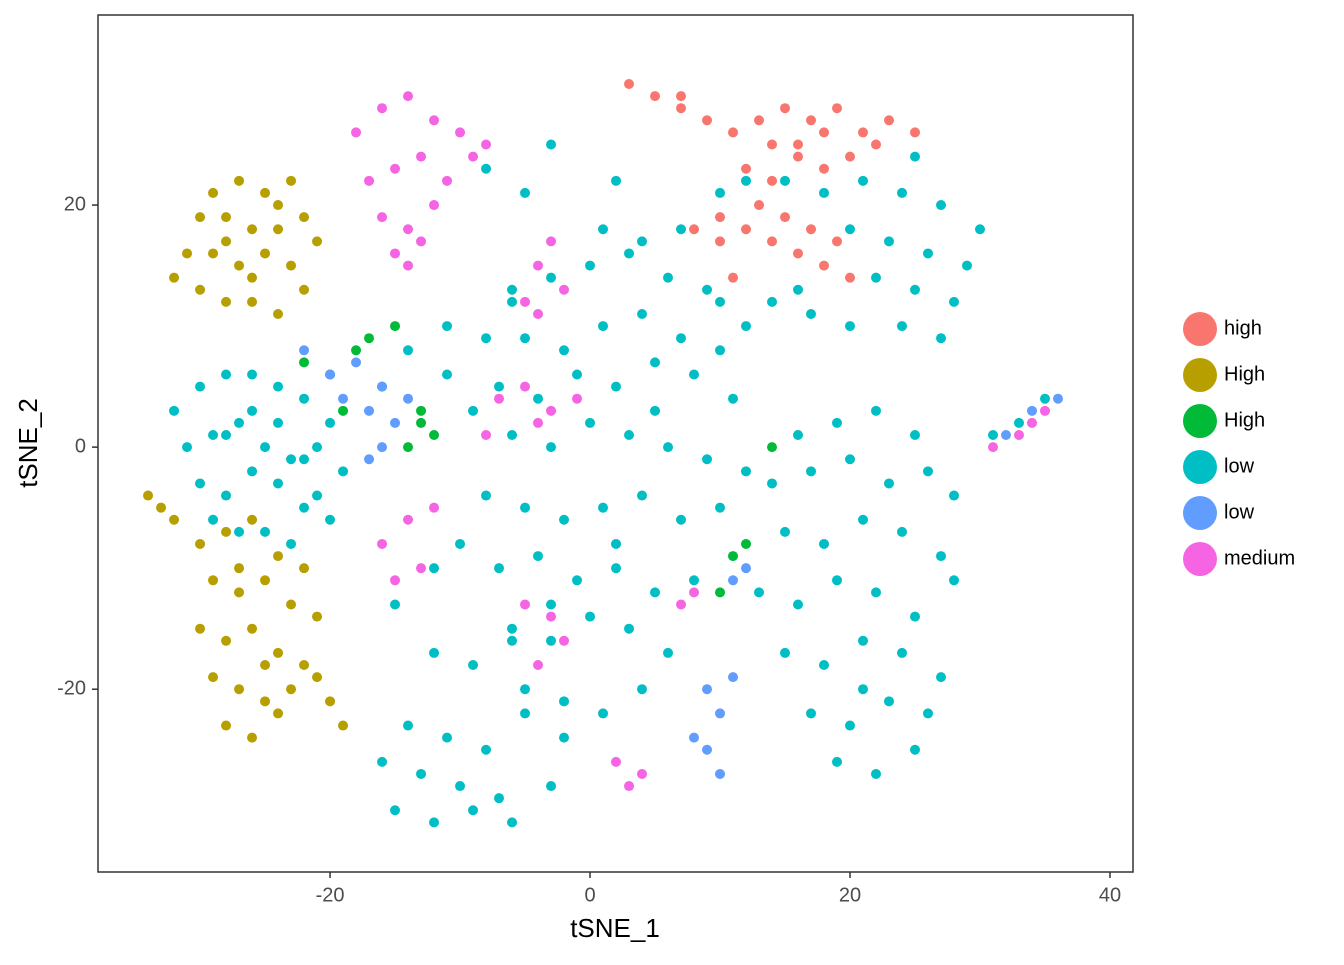 This screenshot has height=965, width=1344. Describe the element at coordinates (1239, 466) in the screenshot. I see `legend-label: low` at that location.